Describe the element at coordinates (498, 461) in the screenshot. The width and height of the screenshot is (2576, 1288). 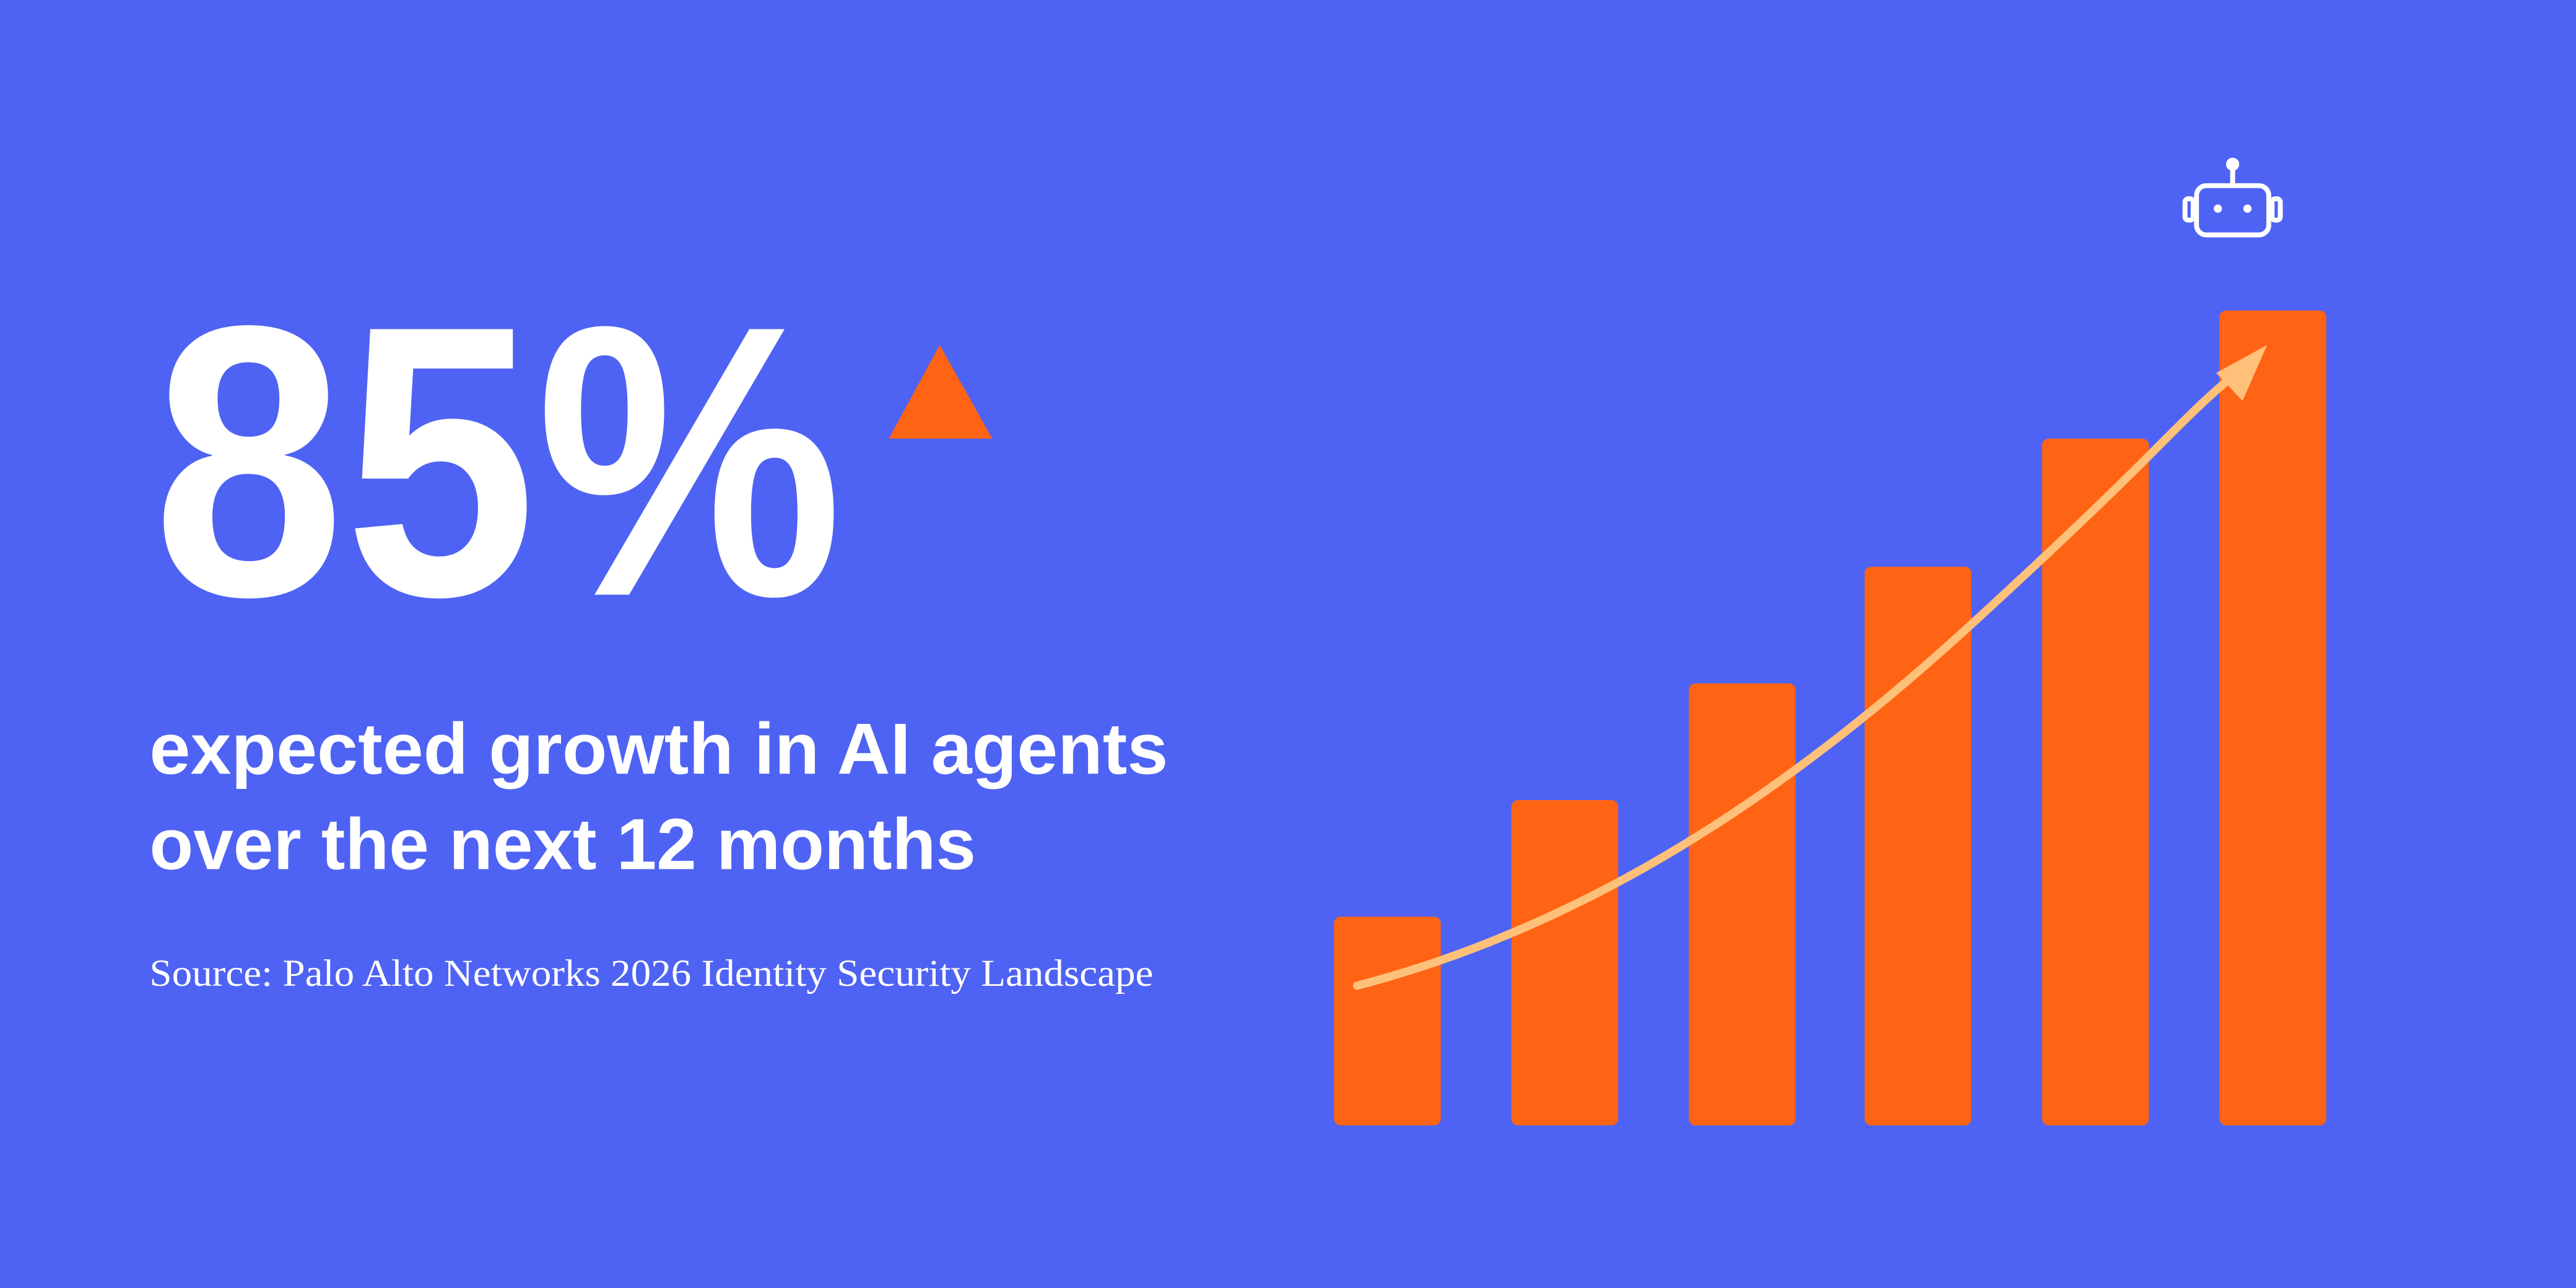
I see `headline-stat: 85%` at that location.